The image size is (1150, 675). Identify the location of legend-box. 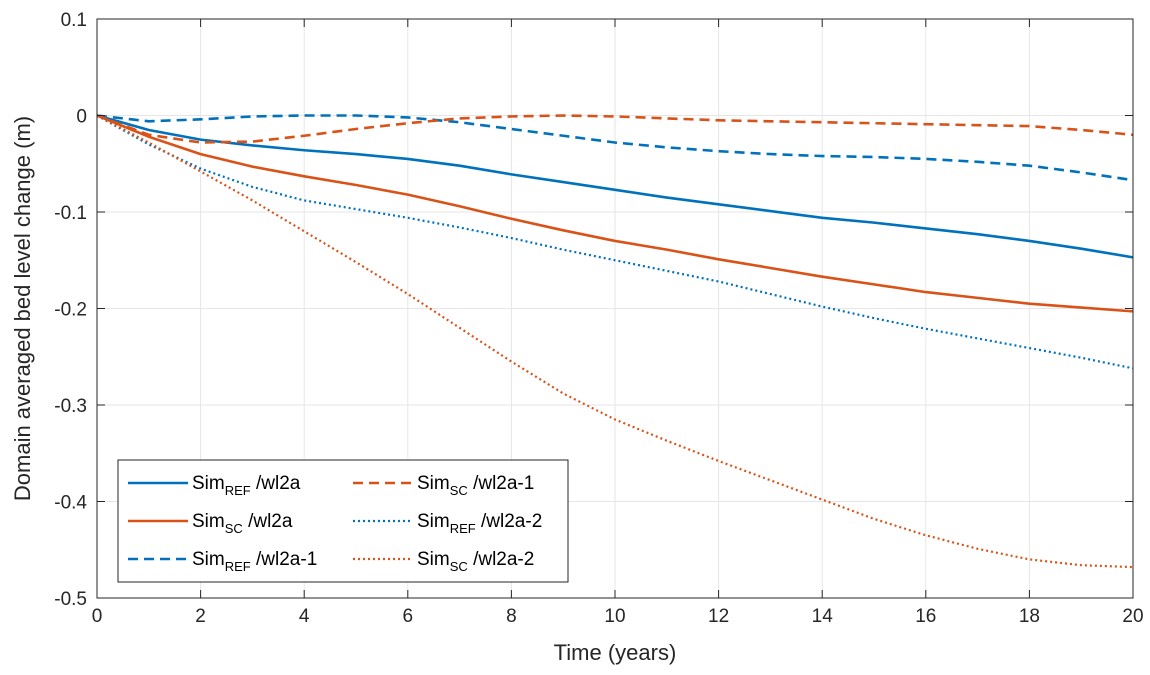
(343, 521).